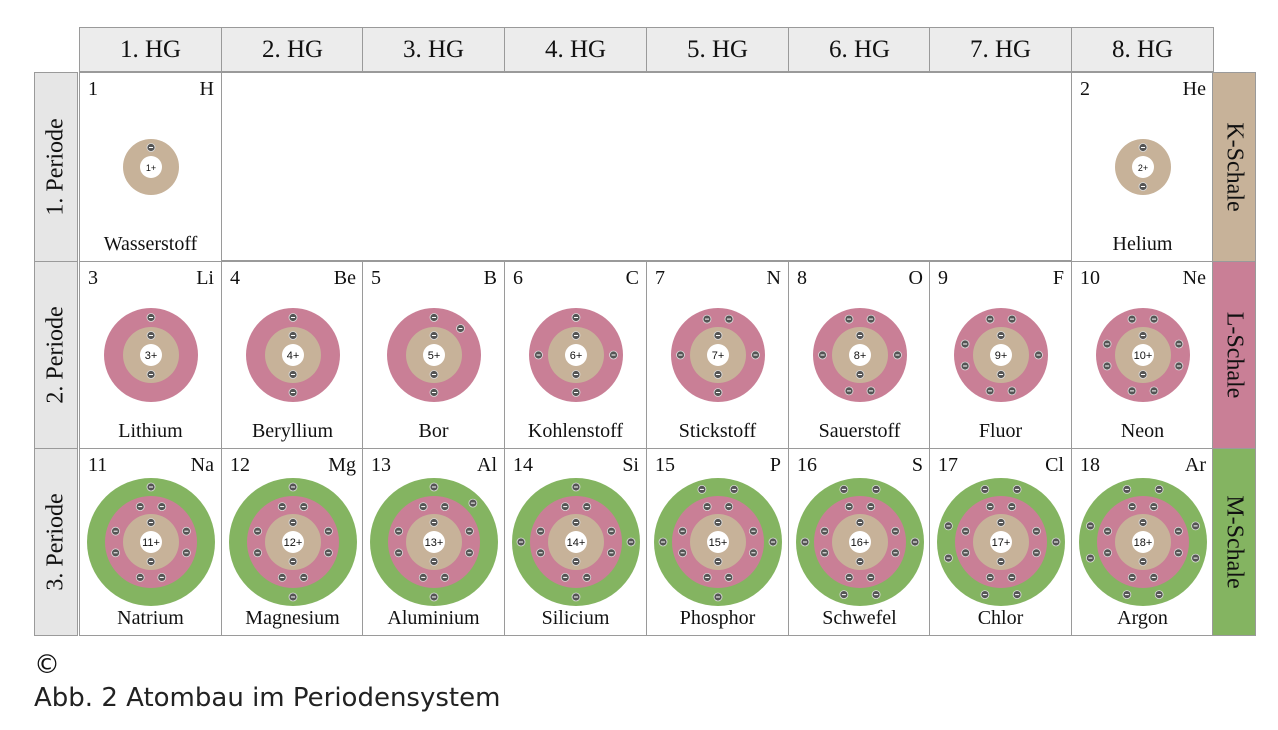  What do you see at coordinates (1142, 431) in the screenshot?
I see `element-name: Neon` at bounding box center [1142, 431].